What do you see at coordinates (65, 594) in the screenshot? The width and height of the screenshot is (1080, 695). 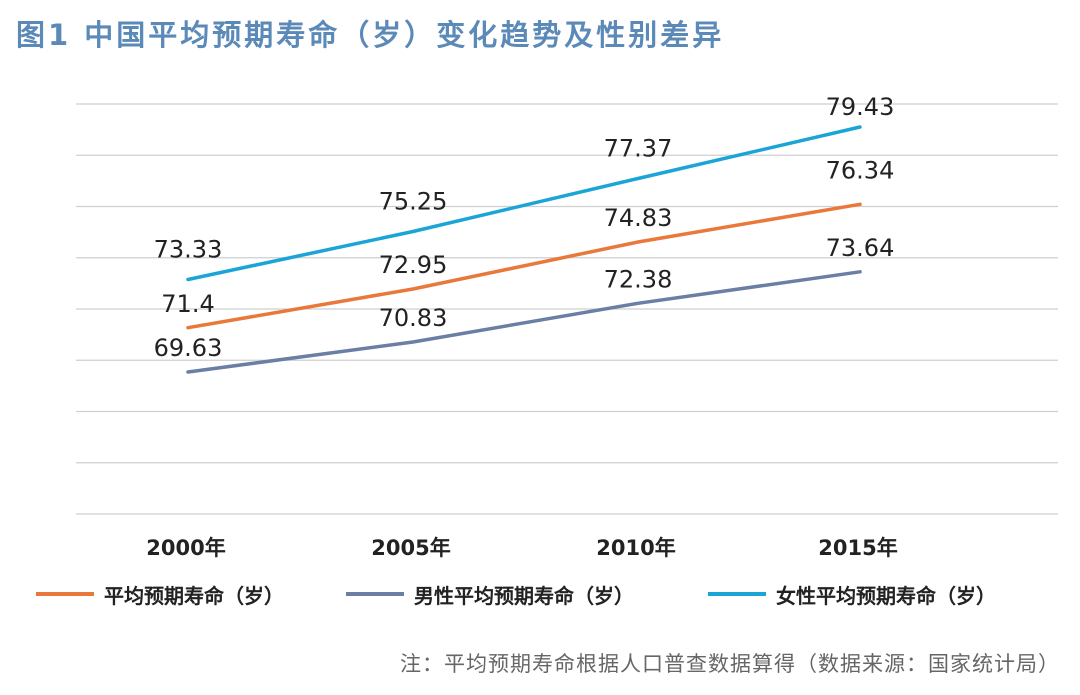 I see `legend-swatch-average` at bounding box center [65, 594].